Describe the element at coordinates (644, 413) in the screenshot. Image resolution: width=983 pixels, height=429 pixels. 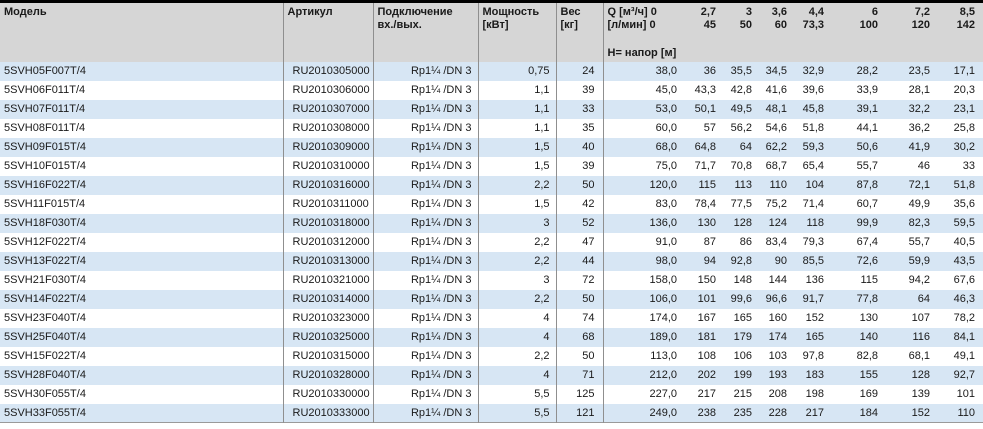
I see `head-value-cell: 249,0` at that location.